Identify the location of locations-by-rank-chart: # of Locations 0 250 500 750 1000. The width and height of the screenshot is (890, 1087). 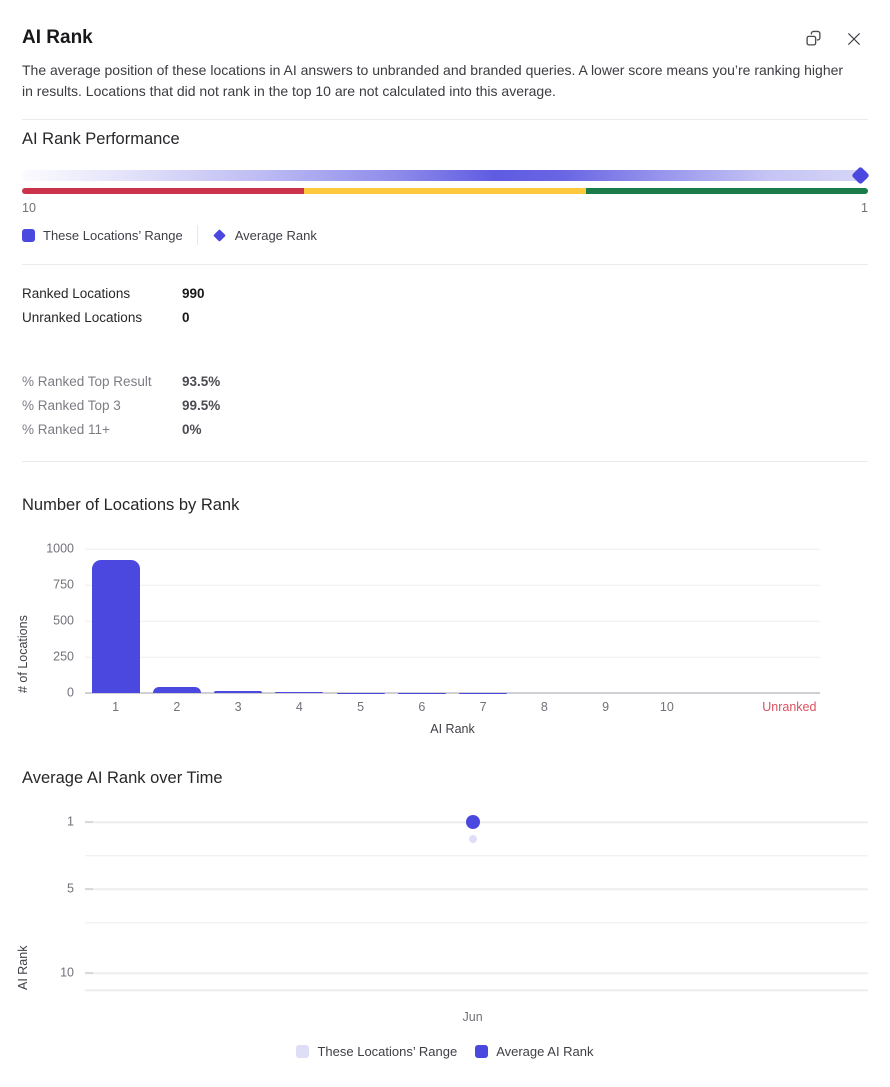
(442, 620).